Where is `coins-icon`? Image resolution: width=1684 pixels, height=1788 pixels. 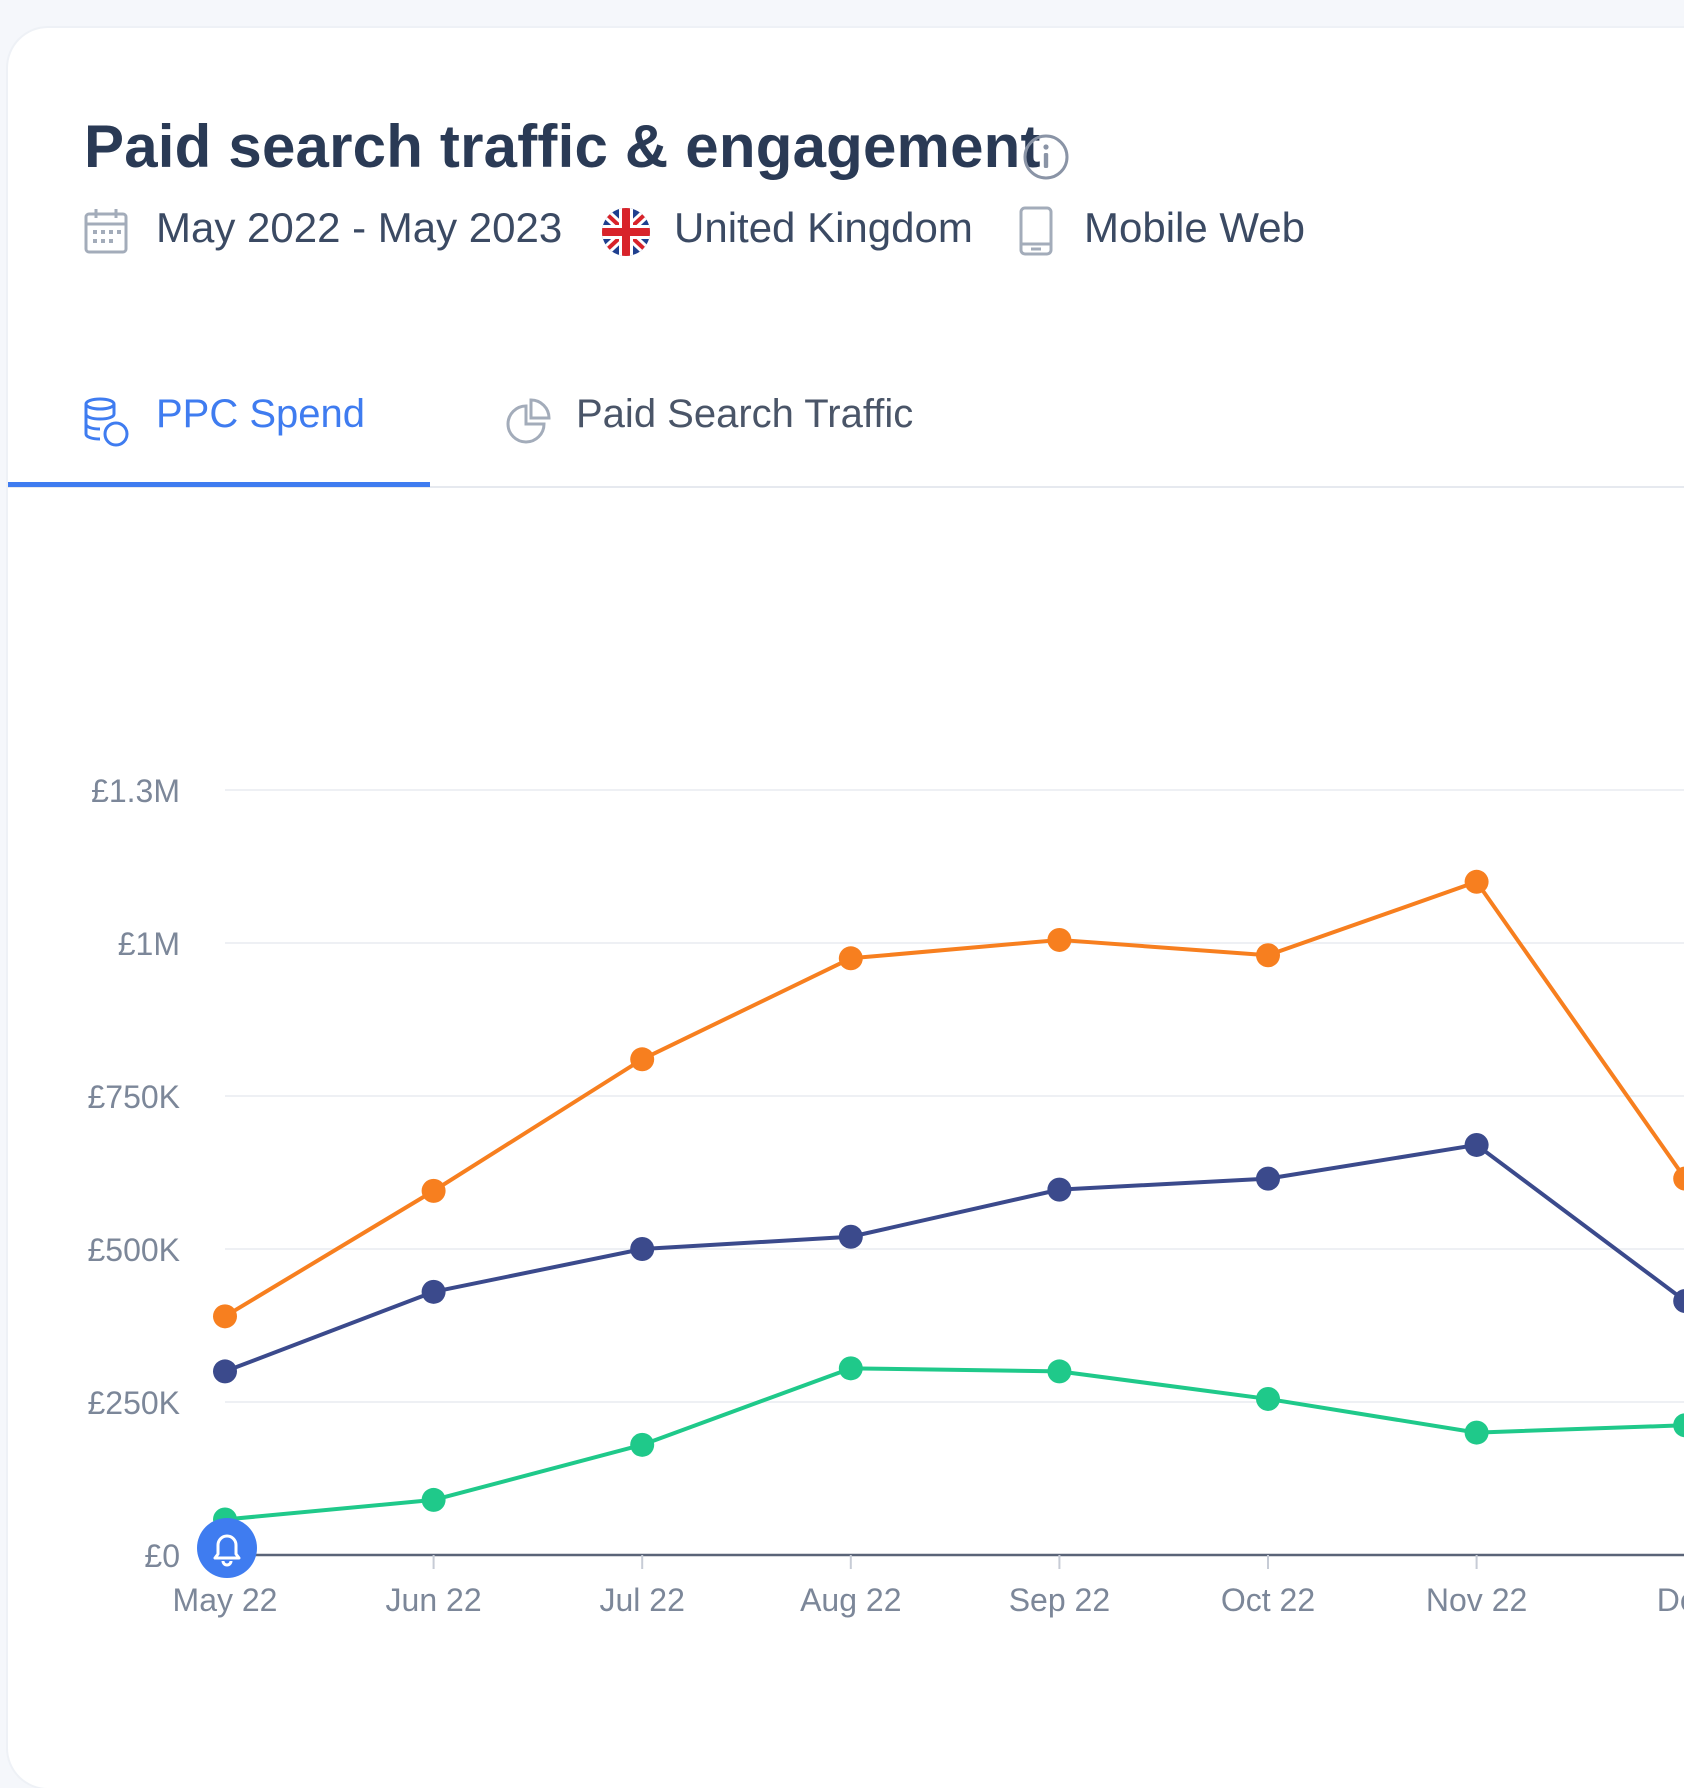
coins-icon is located at coordinates (106, 422).